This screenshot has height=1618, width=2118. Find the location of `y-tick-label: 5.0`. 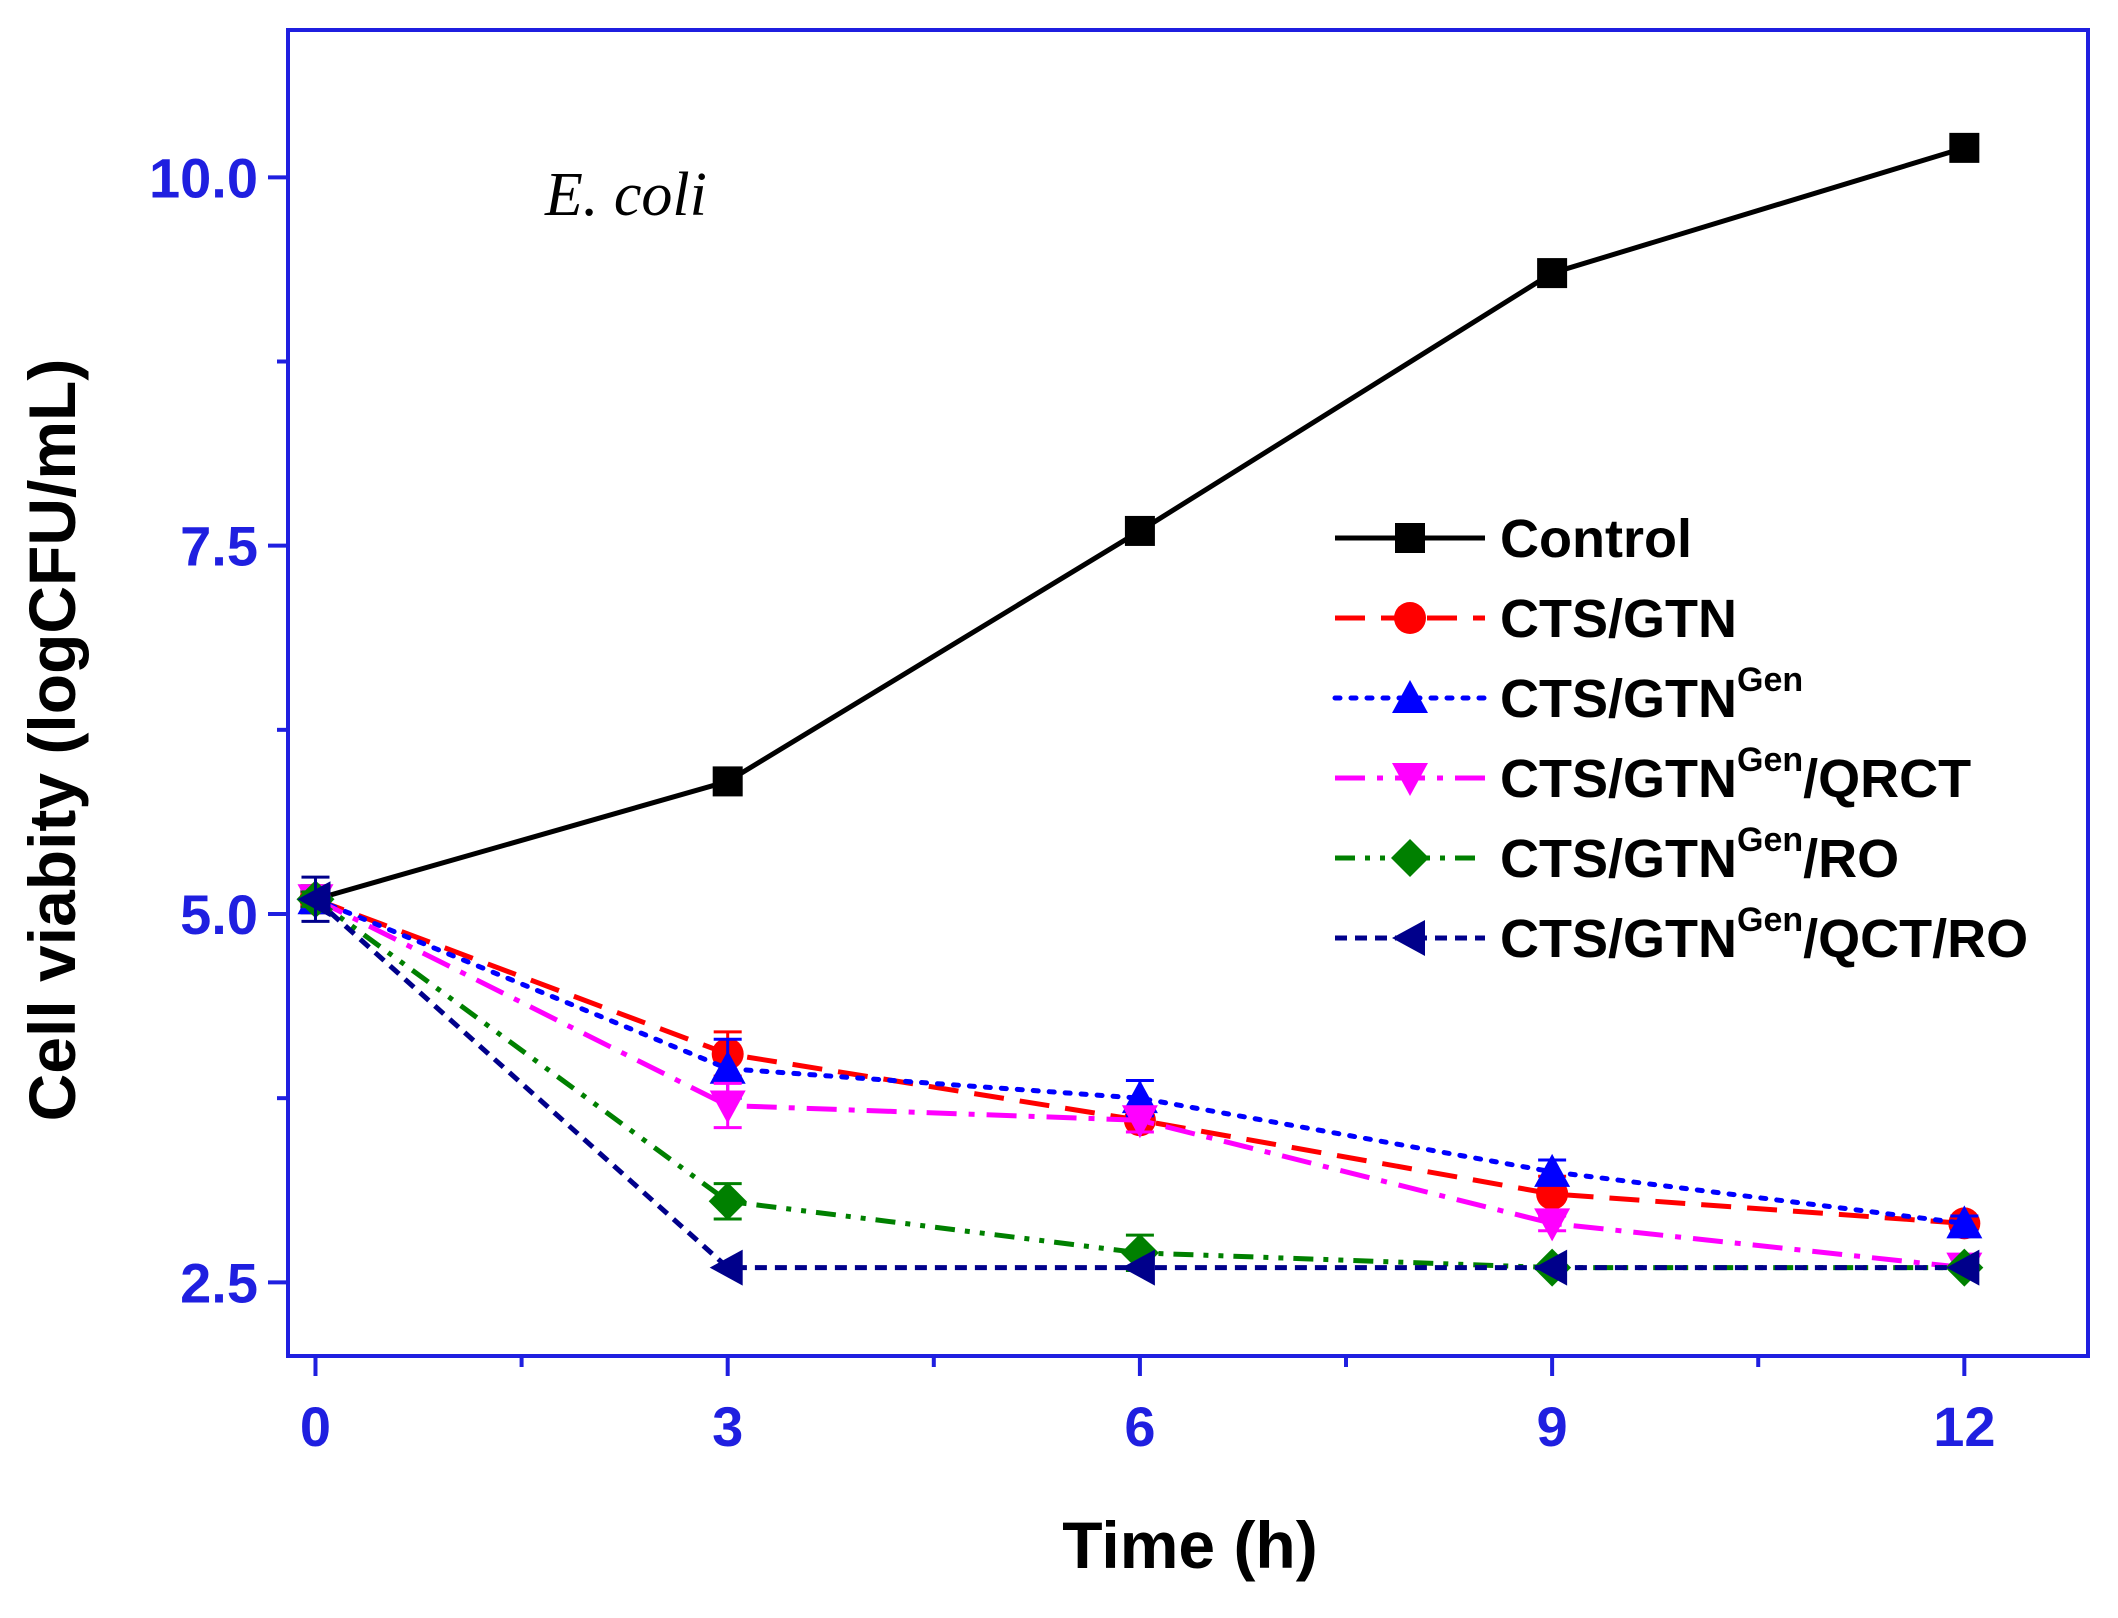

y-tick-label: 5.0 is located at coordinates (219, 914).